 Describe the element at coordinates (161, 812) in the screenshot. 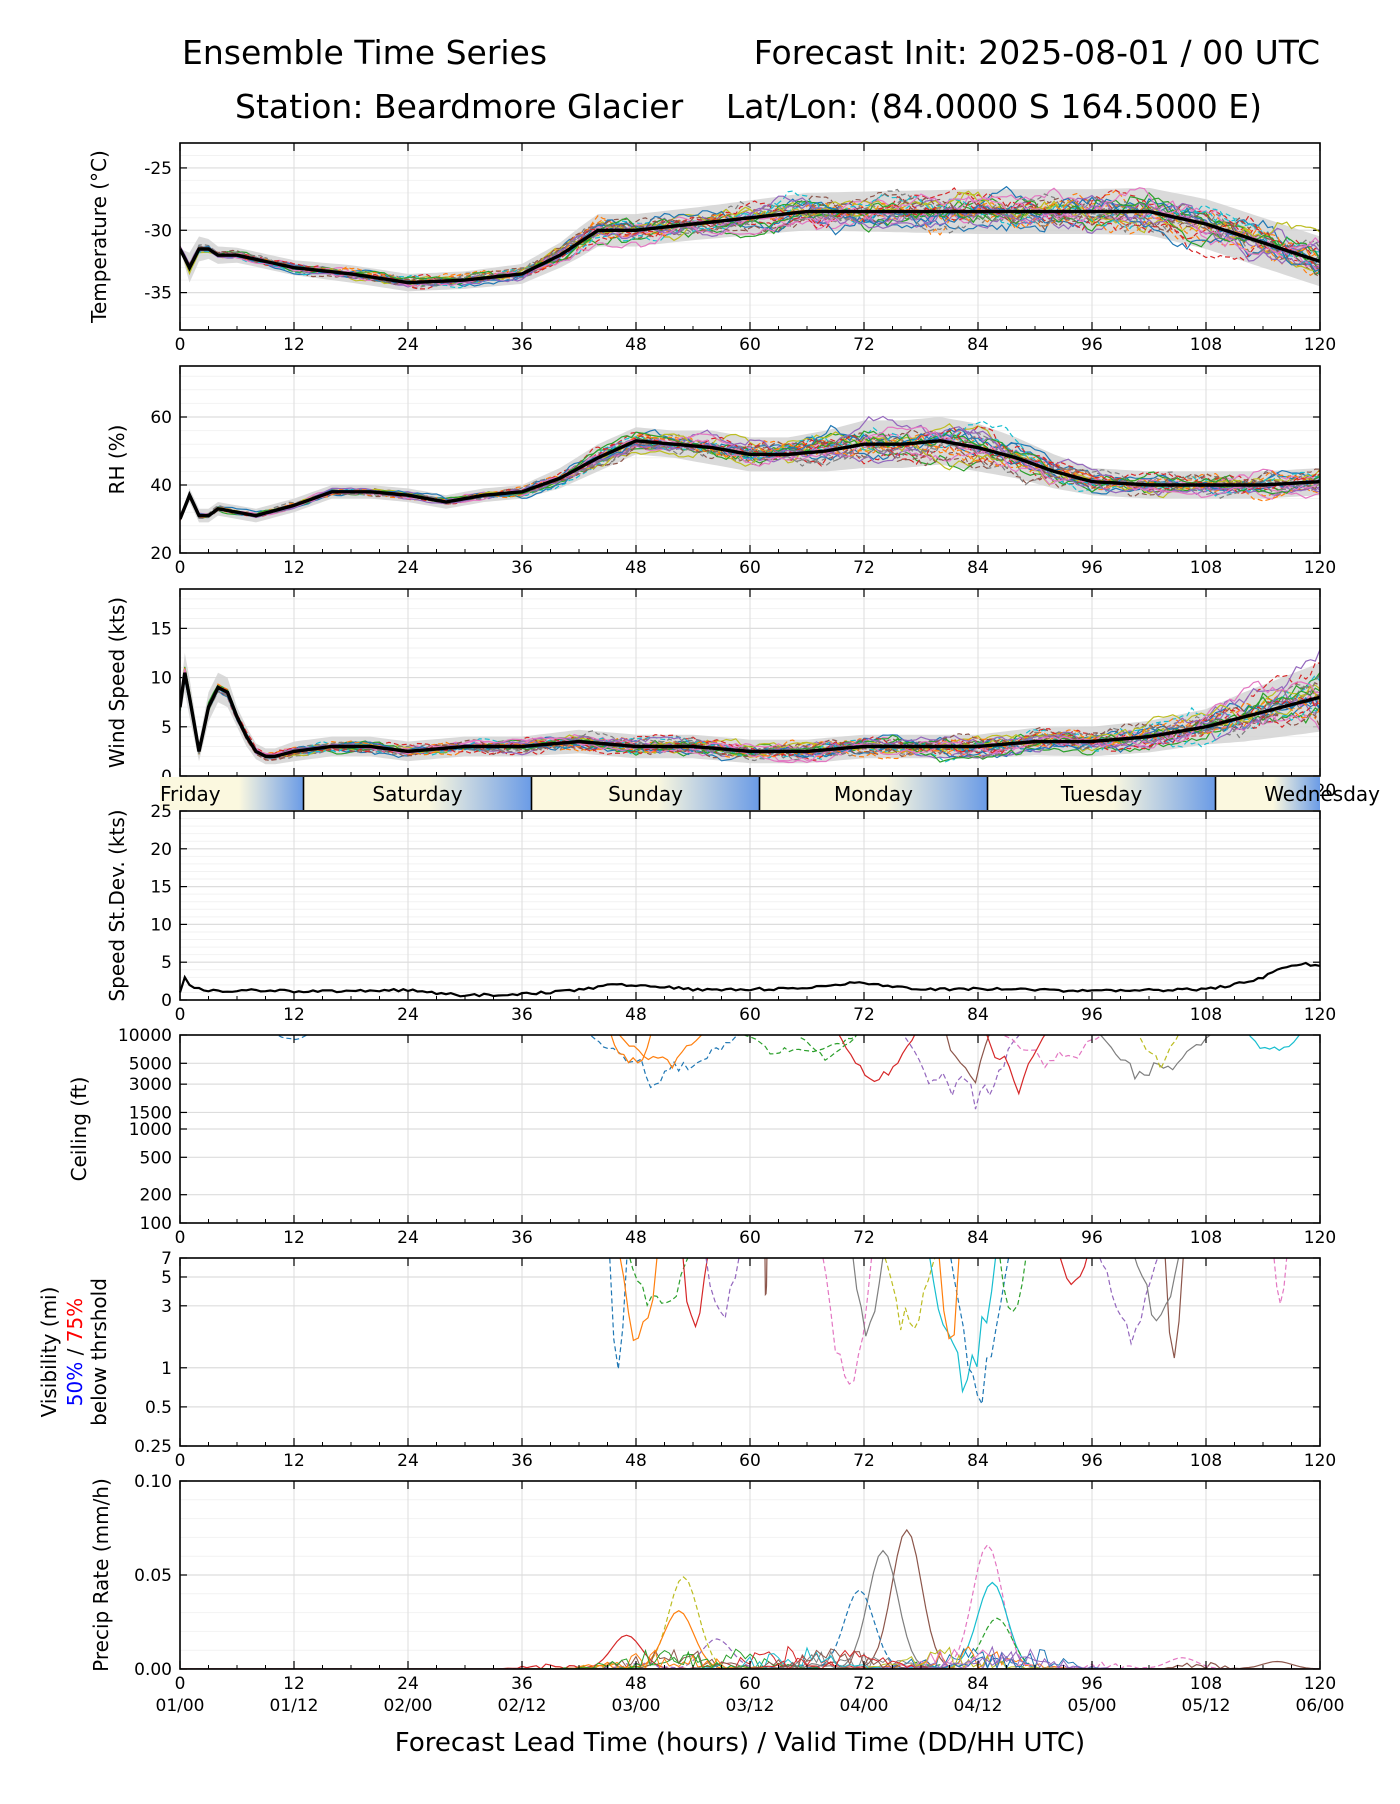

I see `y-tick-label: 25` at that location.